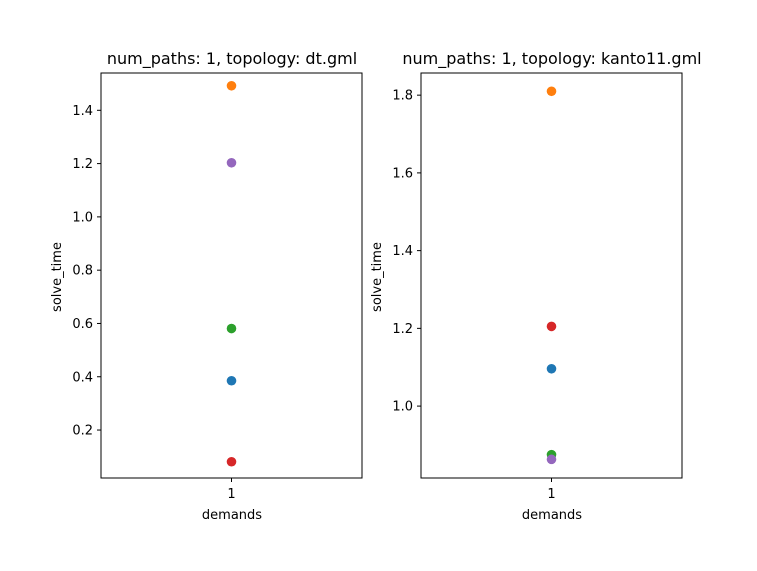 The height and width of the screenshot is (571, 757). Describe the element at coordinates (402, 96) in the screenshot. I see `y-tick-label: 1.8` at that location.